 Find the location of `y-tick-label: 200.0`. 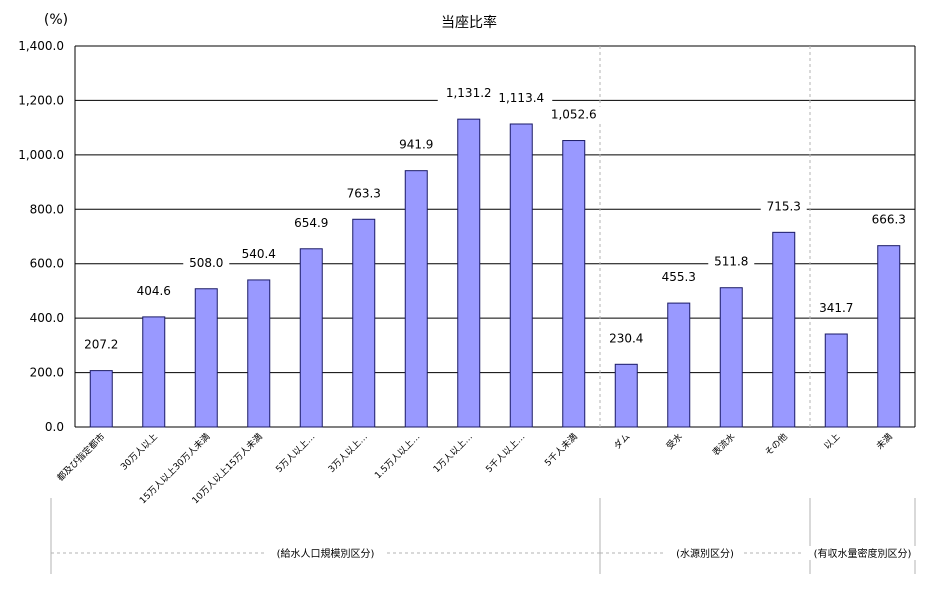

y-tick-label: 200.0 is located at coordinates (47, 373).